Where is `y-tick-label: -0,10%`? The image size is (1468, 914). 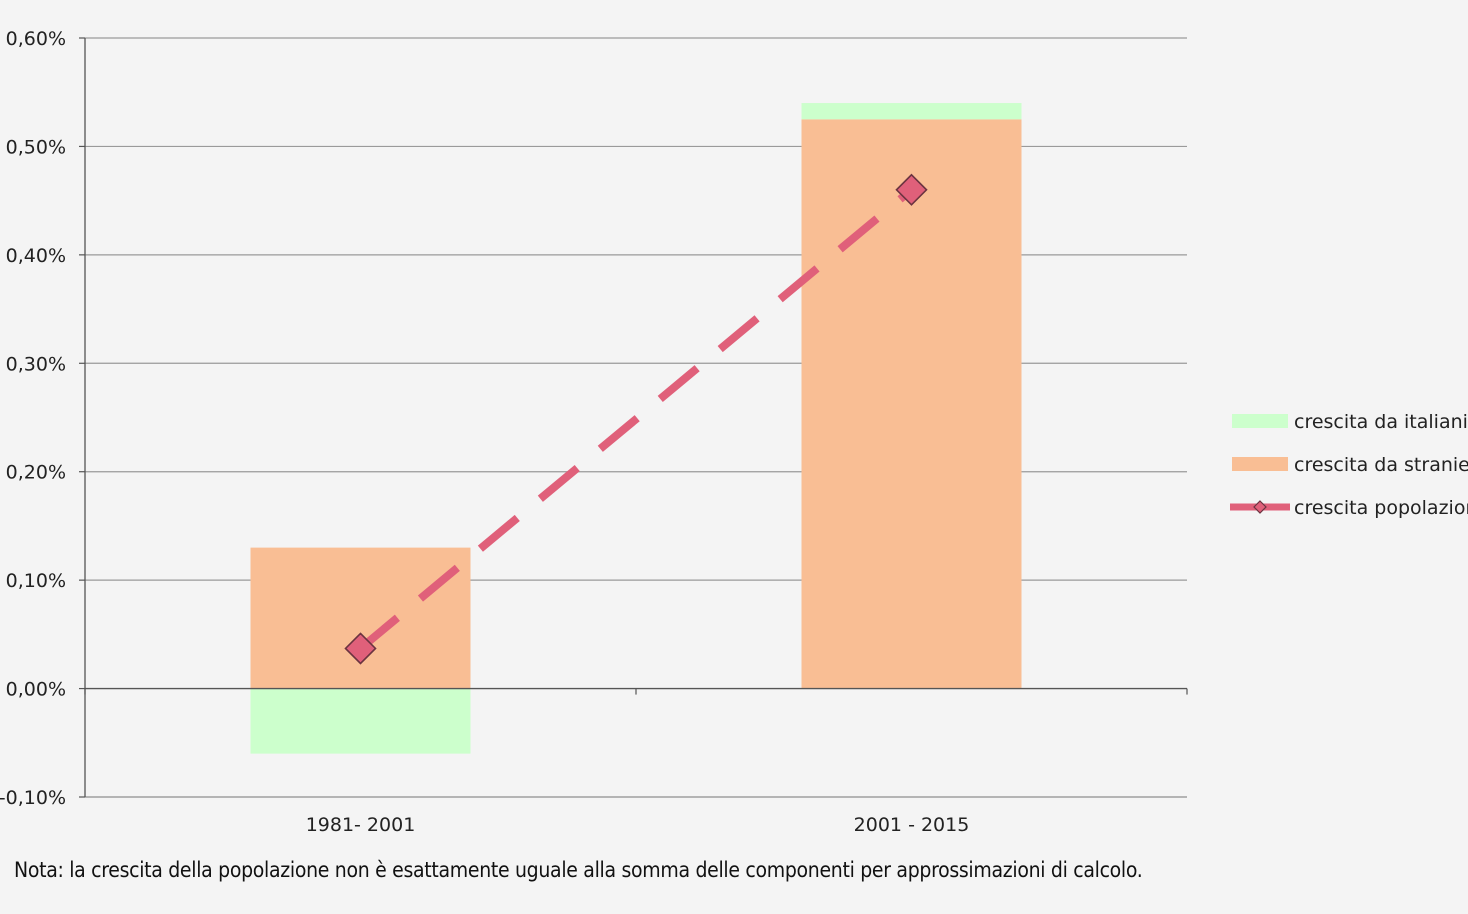 y-tick-label: -0,10% is located at coordinates (33, 798).